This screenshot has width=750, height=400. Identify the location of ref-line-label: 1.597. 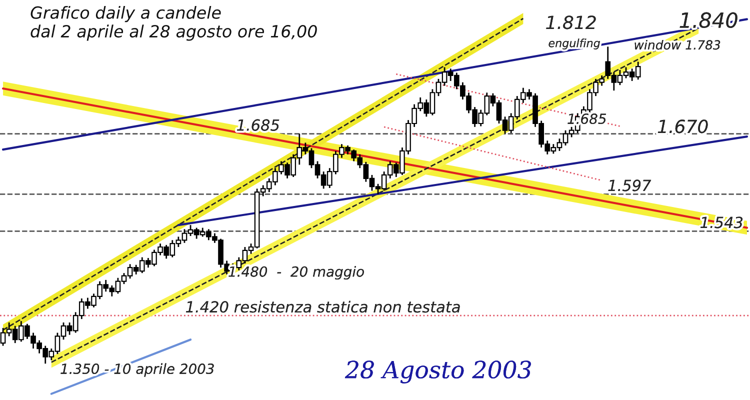
(630, 186).